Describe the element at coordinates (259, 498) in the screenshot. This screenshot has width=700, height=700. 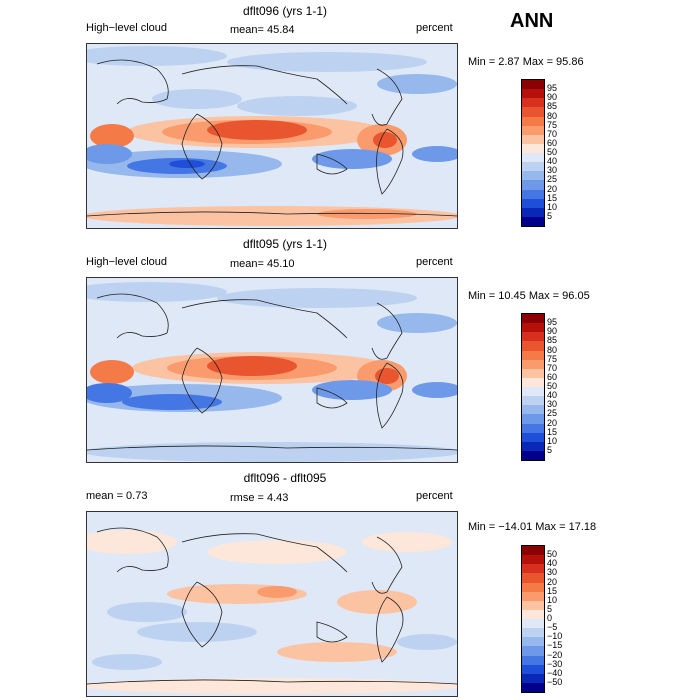
I see `rmse-label: rmse = 4.43` at that location.